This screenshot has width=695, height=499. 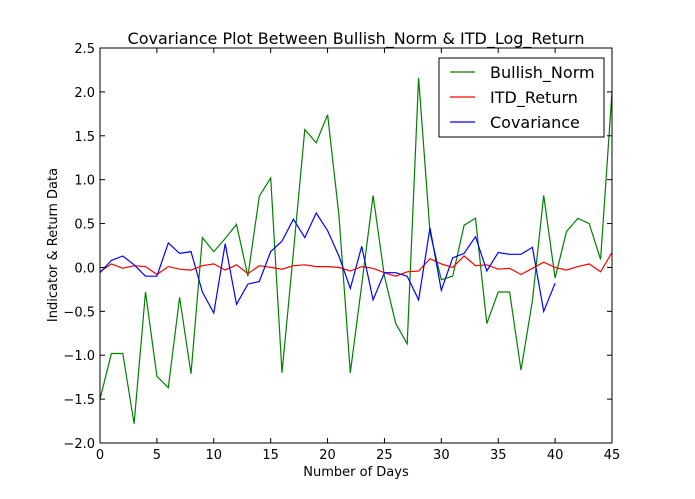 What do you see at coordinates (84, 225) in the screenshot?
I see `y-tick-label: 0.5` at bounding box center [84, 225].